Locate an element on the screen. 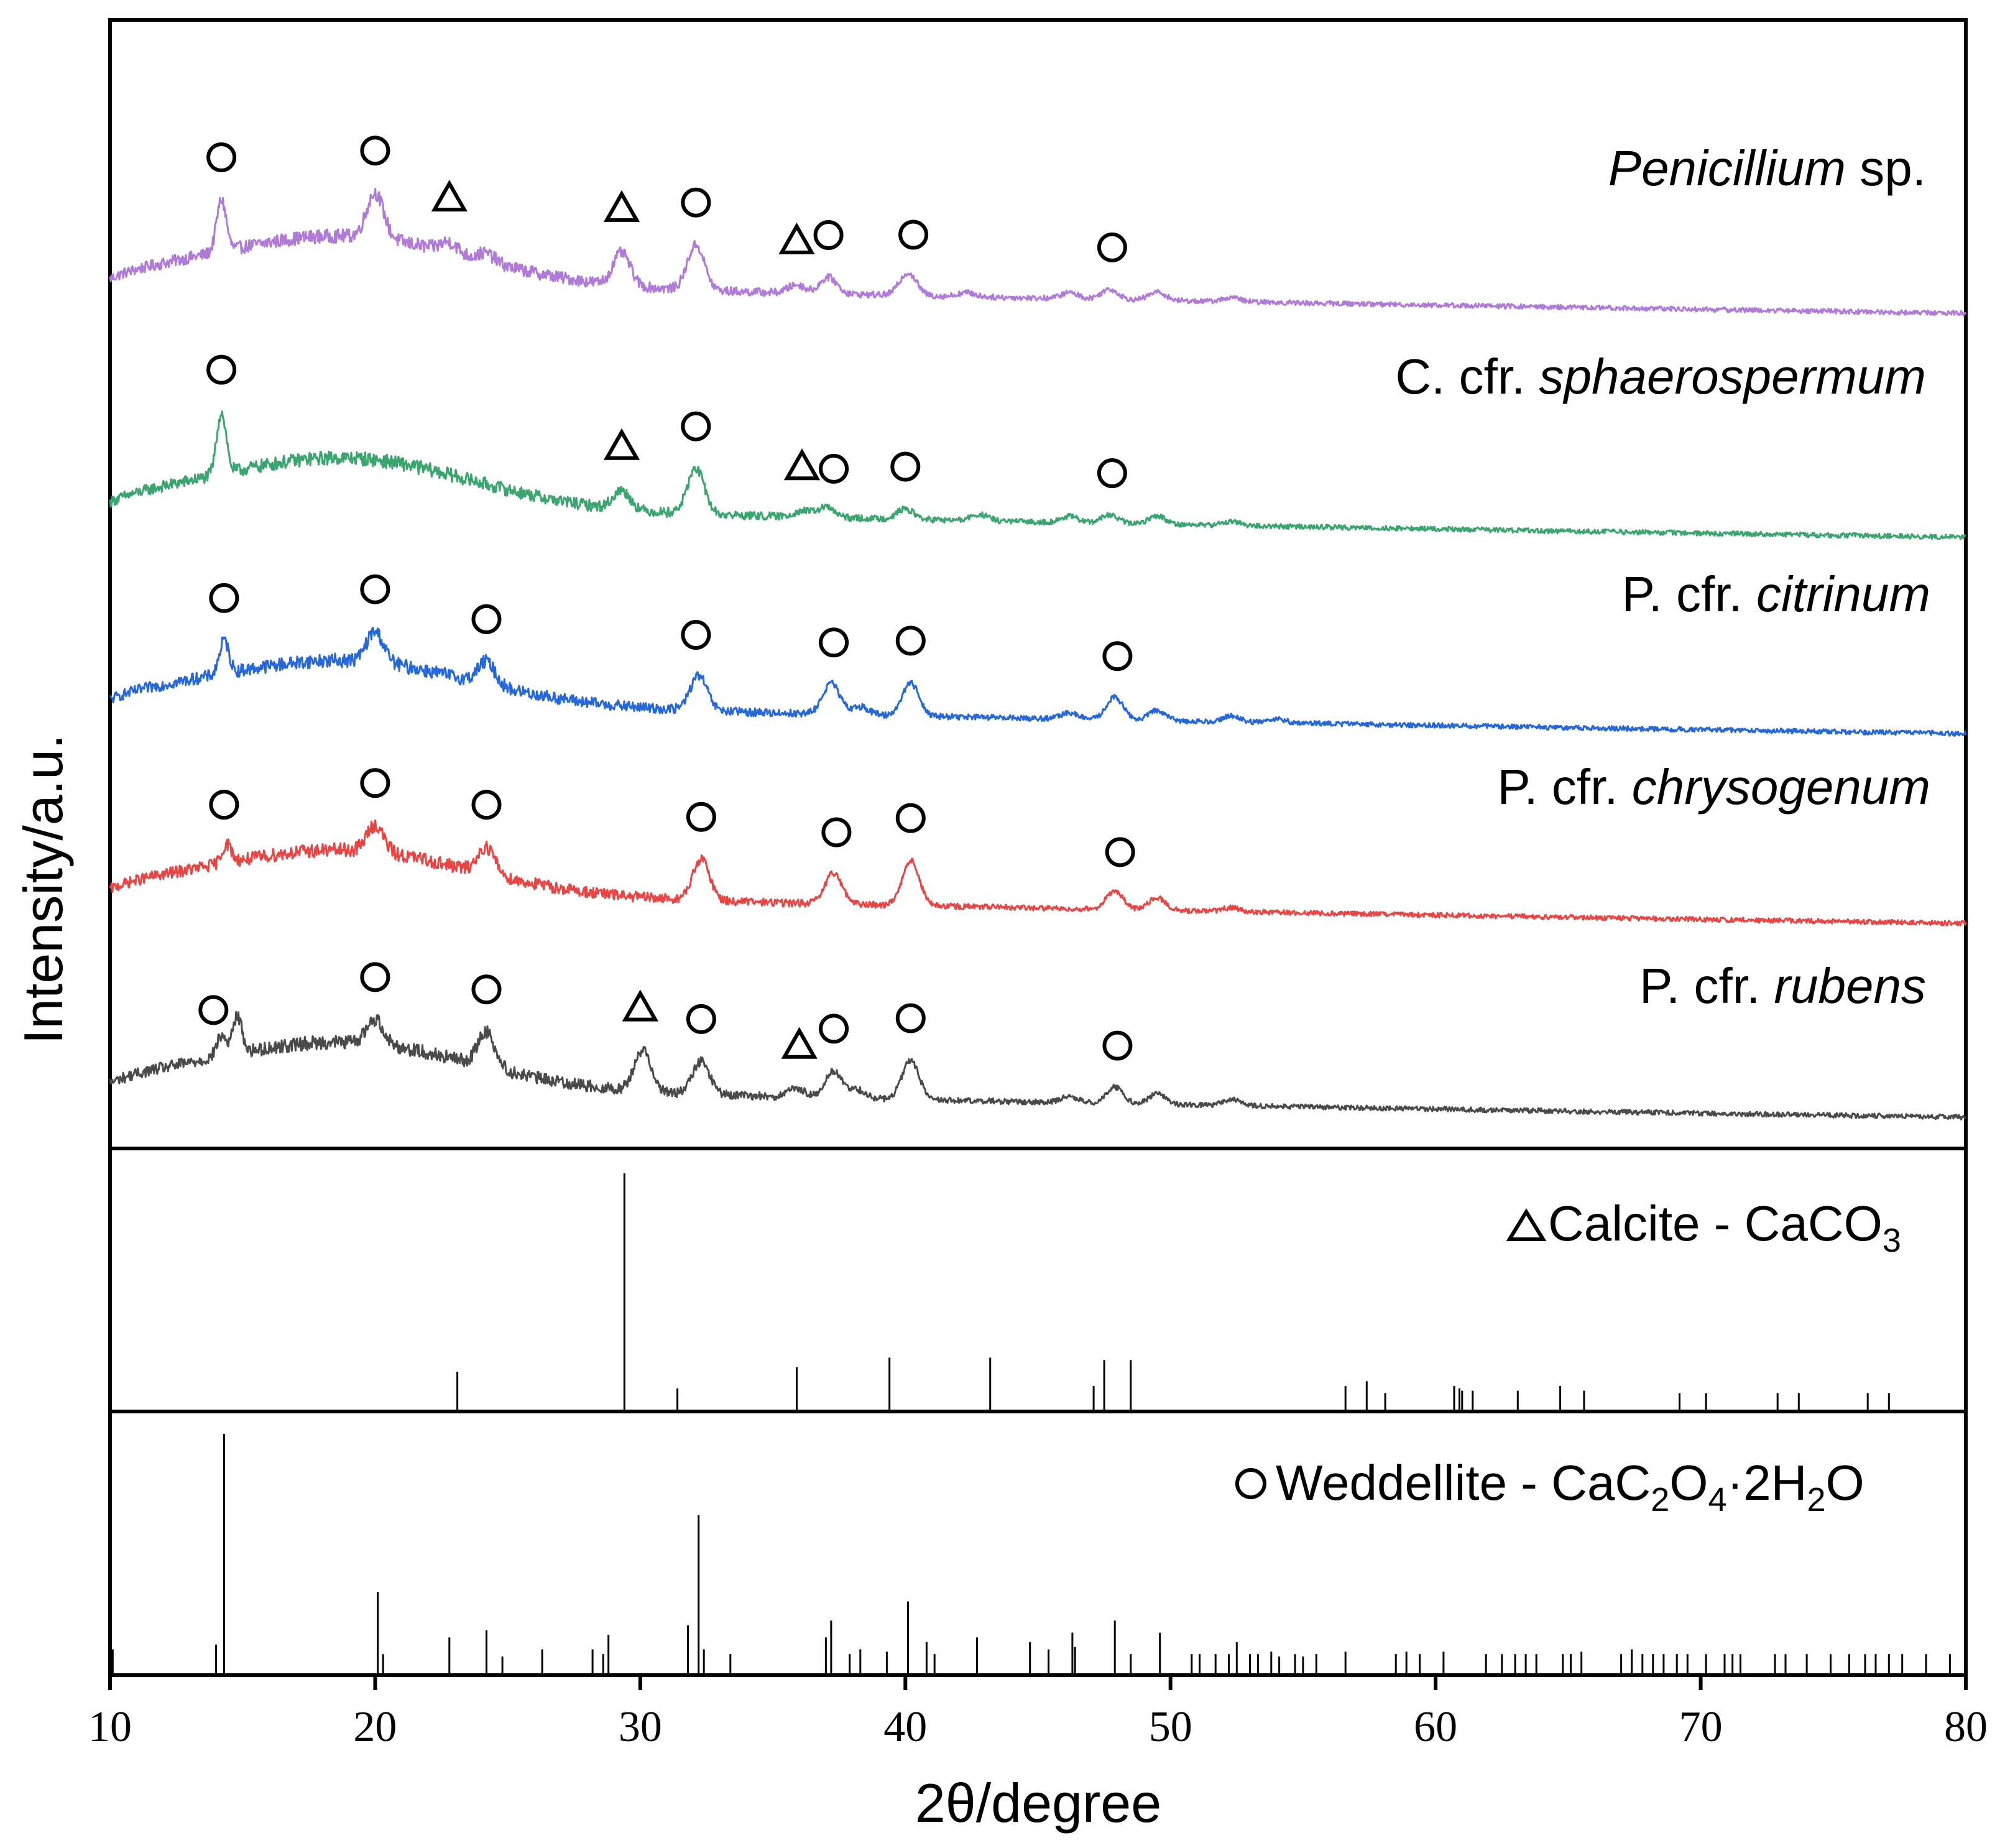 The image size is (2005, 1848). y-axis-label: Intensity/a.u. is located at coordinates (43, 889).